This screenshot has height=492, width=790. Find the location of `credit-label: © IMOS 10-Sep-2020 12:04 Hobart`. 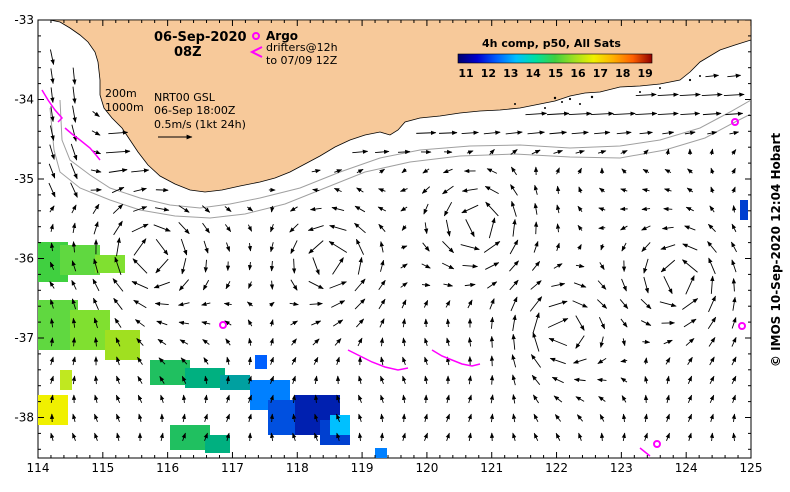

credit-label: © IMOS 10-Sep-2020 12:04 Hobart is located at coordinates (776, 250).